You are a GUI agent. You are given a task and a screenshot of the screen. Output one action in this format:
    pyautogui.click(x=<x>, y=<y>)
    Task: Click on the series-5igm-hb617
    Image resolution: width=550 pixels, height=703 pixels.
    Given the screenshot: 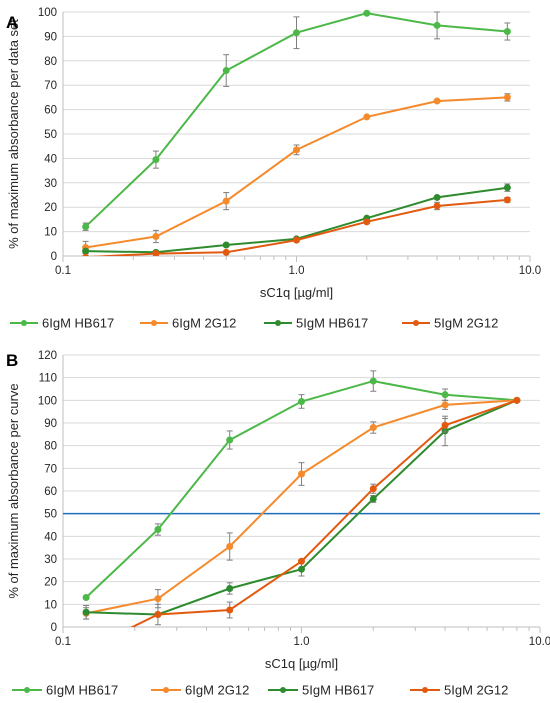 What is the action you would take?
    pyautogui.click(x=296, y=219)
    